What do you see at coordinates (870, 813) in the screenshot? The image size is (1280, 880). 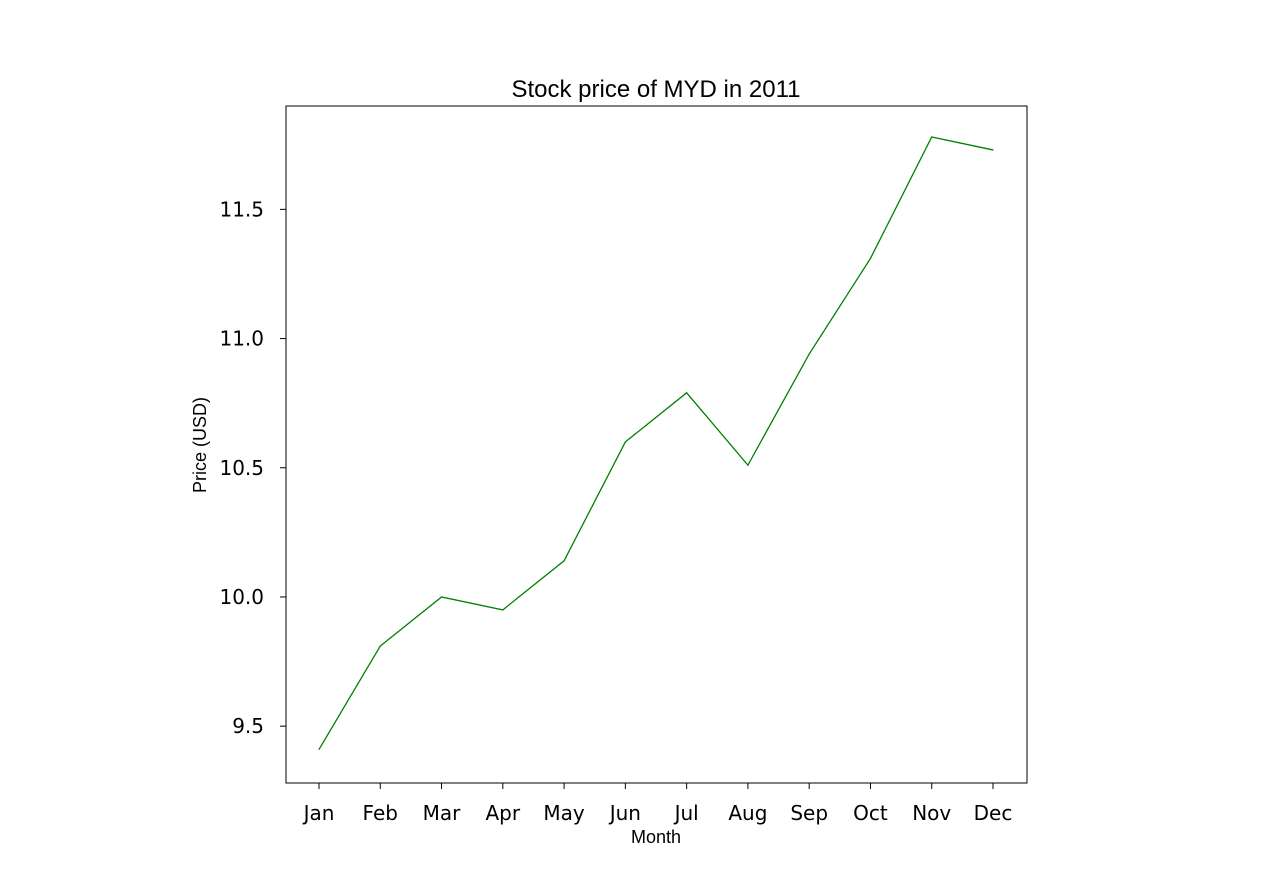 I see `x-tick-label: Oct` at bounding box center [870, 813].